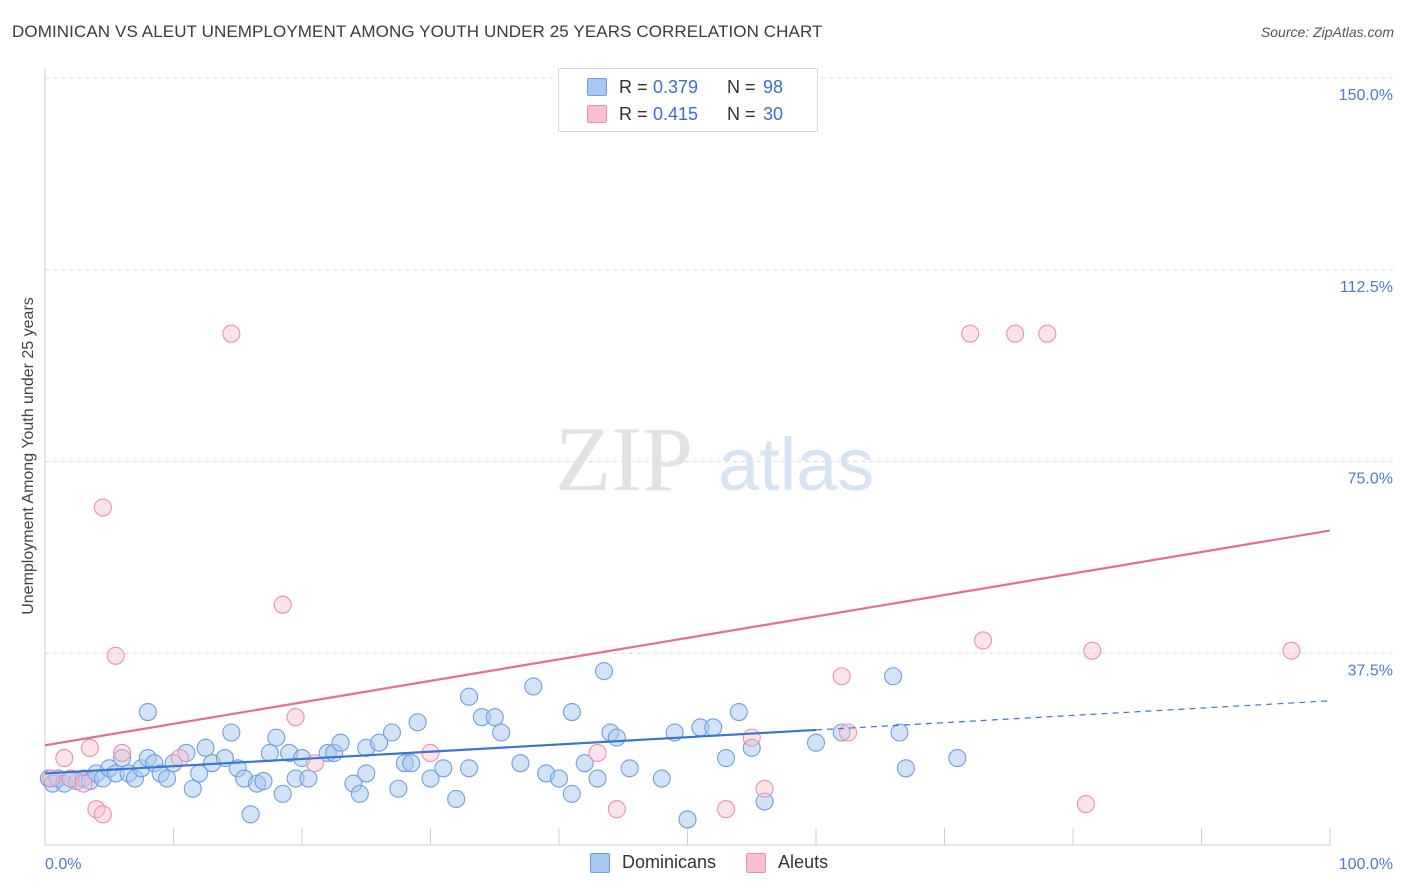 The image size is (1406, 892). Describe the element at coordinates (430, 751) in the screenshot. I see `trend-line-dominicans` at that location.